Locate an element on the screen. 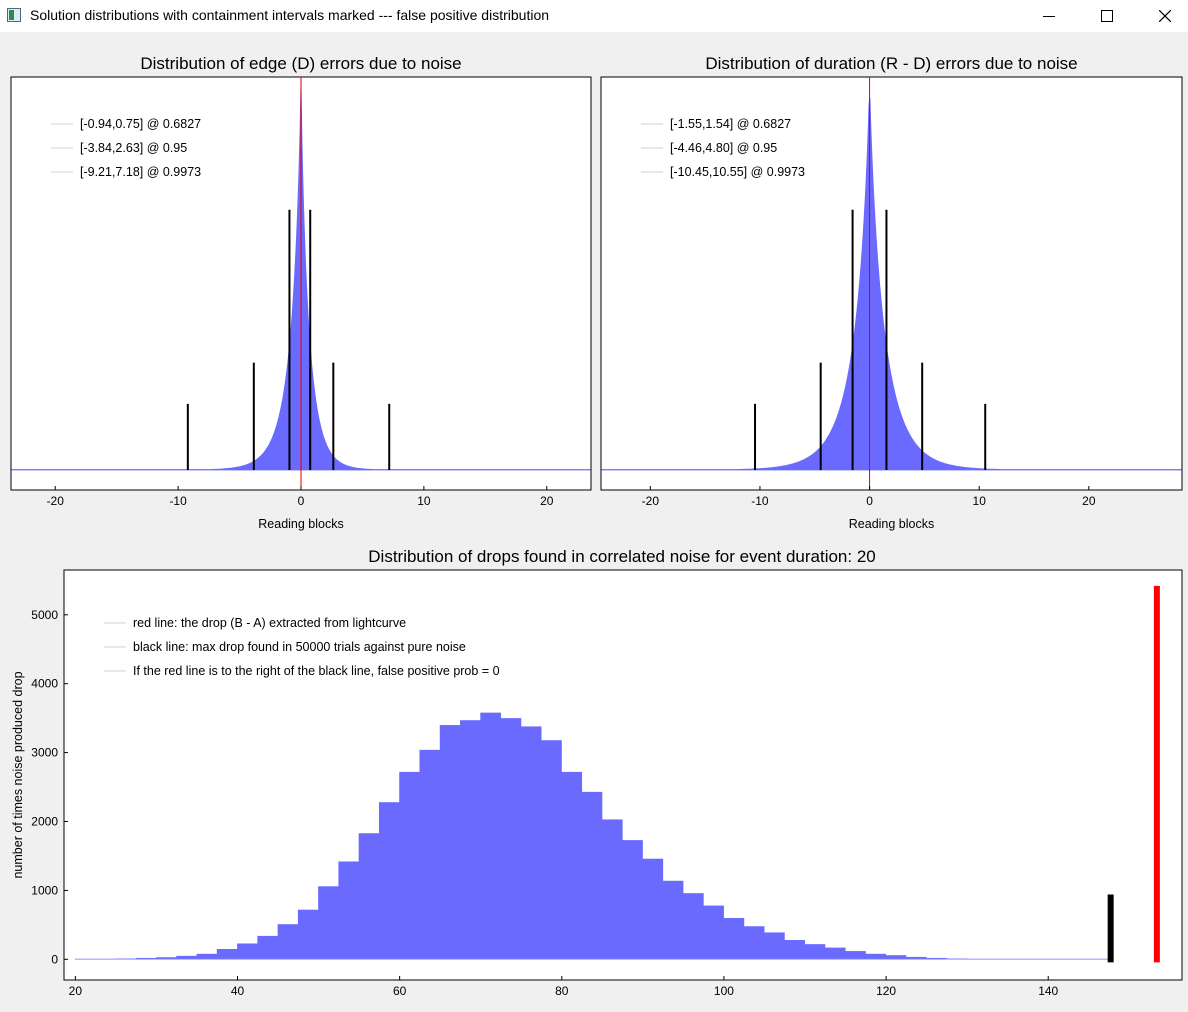  x-tick-label: 80 is located at coordinates (562, 991).